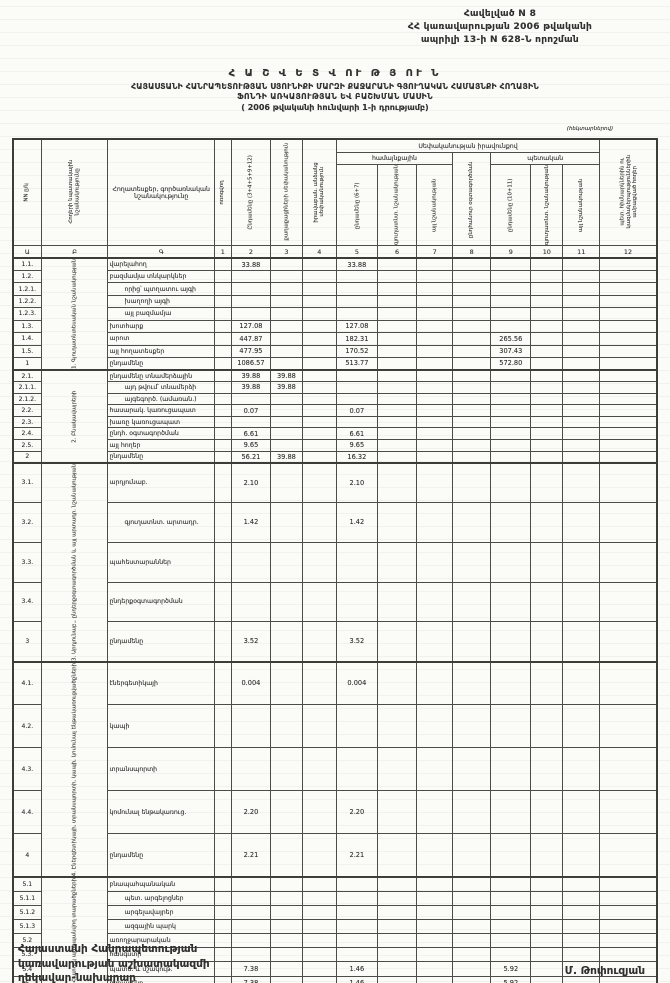  What do you see at coordinates (108, 949) in the screenshot?
I see `signer-title-line: Հայաստանի Հանրապետության` at bounding box center [108, 949].